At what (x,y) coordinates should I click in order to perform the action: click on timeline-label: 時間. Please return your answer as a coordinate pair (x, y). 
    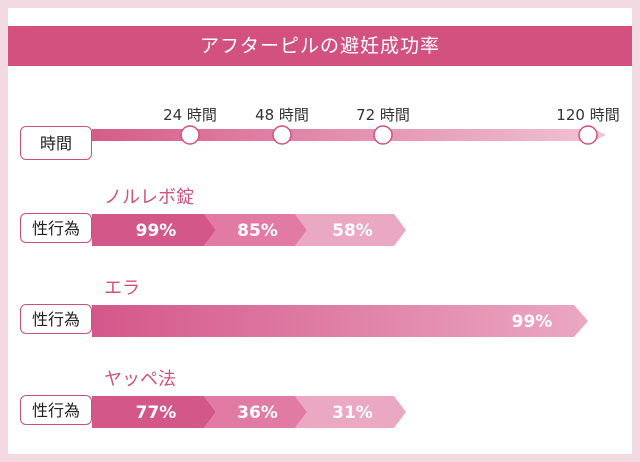
    Looking at the image, I should click on (56, 143).